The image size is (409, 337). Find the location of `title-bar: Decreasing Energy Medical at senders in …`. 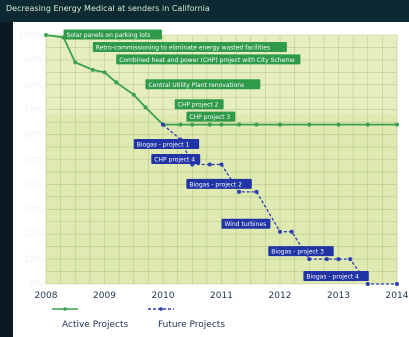

title-bar: Decreasing Energy Medical at senders in … is located at coordinates (204, 11).